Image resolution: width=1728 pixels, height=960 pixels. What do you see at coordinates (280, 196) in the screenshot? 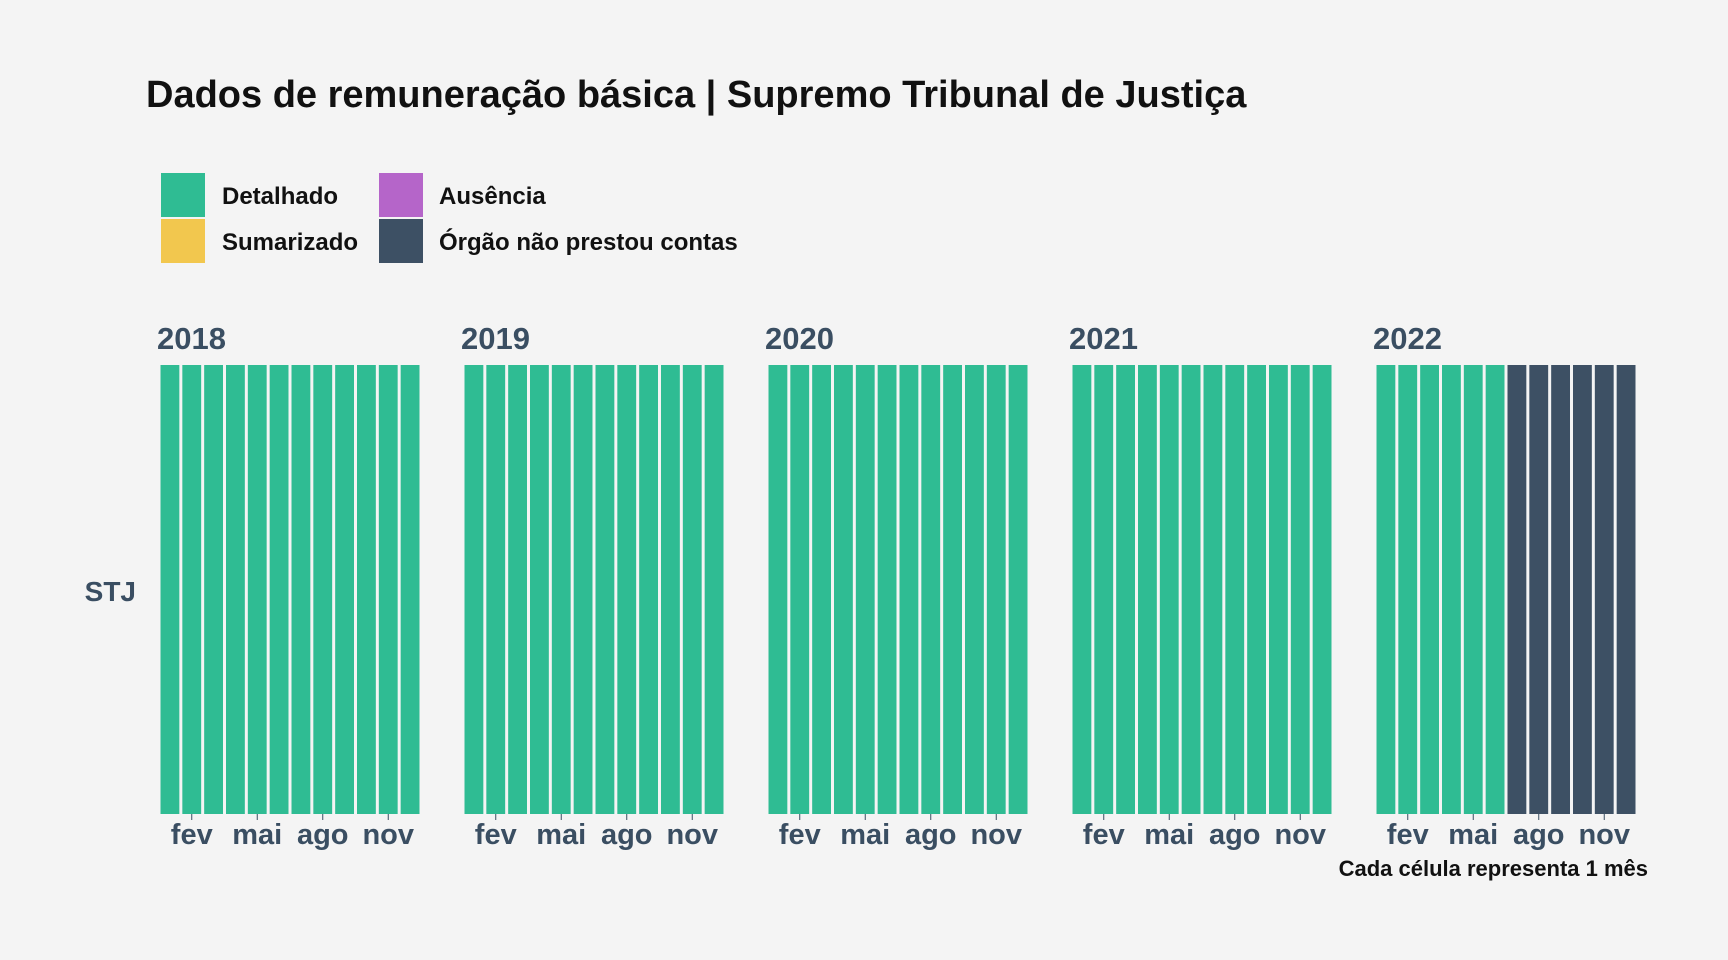
I see `legend-label-0: Detalhado` at bounding box center [280, 196].